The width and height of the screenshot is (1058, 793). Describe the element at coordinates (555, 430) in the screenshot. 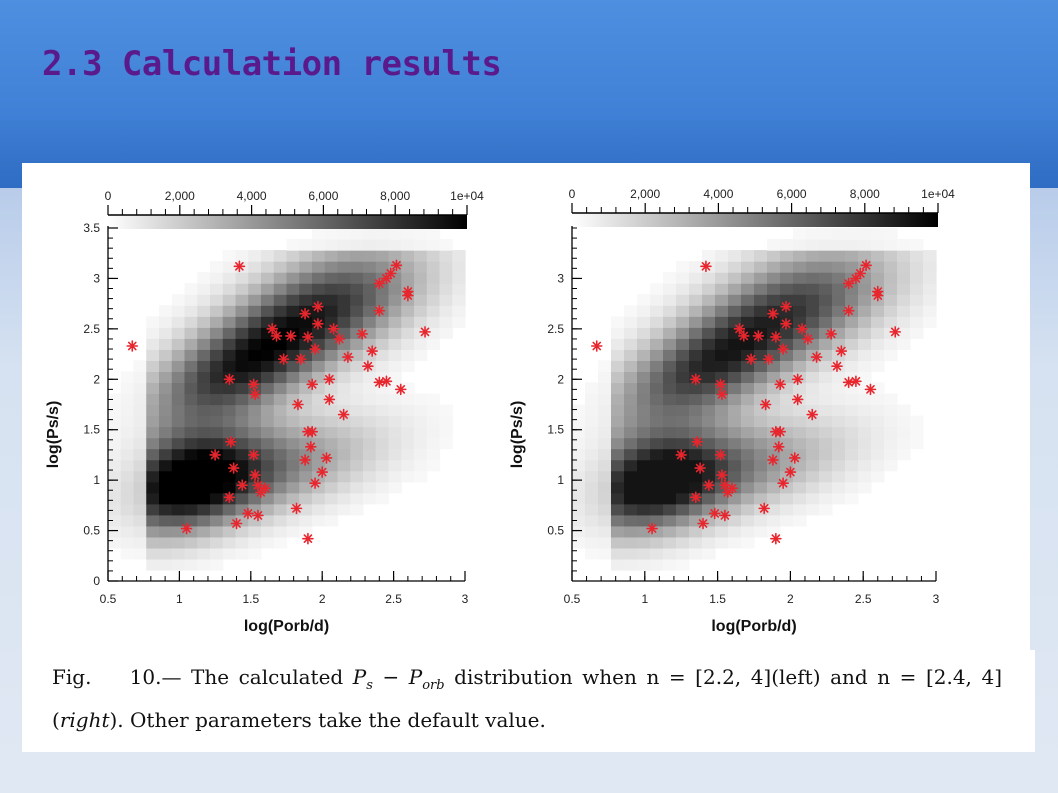

I see `y-tick-label: 1.5` at that location.